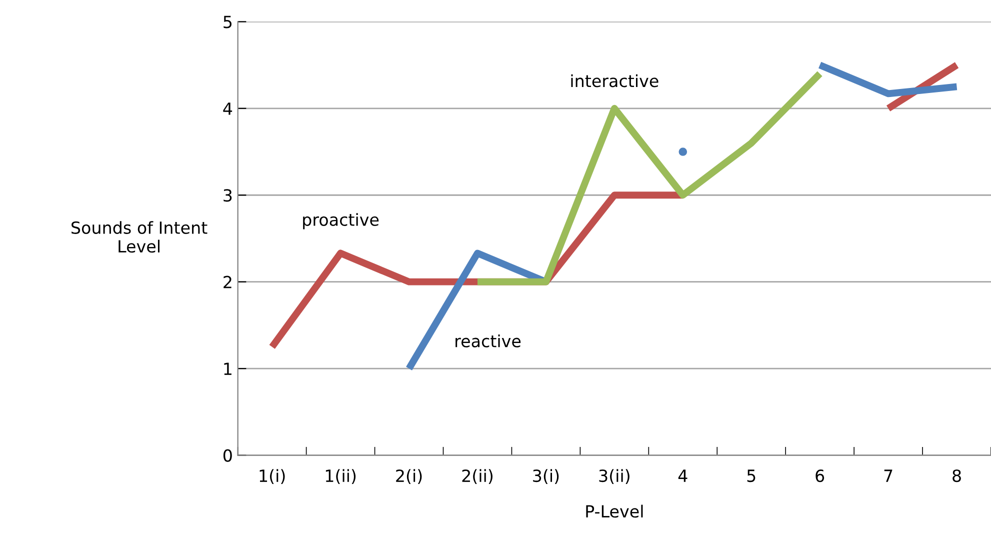 The height and width of the screenshot is (542, 991). What do you see at coordinates (341, 476) in the screenshot?
I see `x-tick-label: 1(ii)` at bounding box center [341, 476].